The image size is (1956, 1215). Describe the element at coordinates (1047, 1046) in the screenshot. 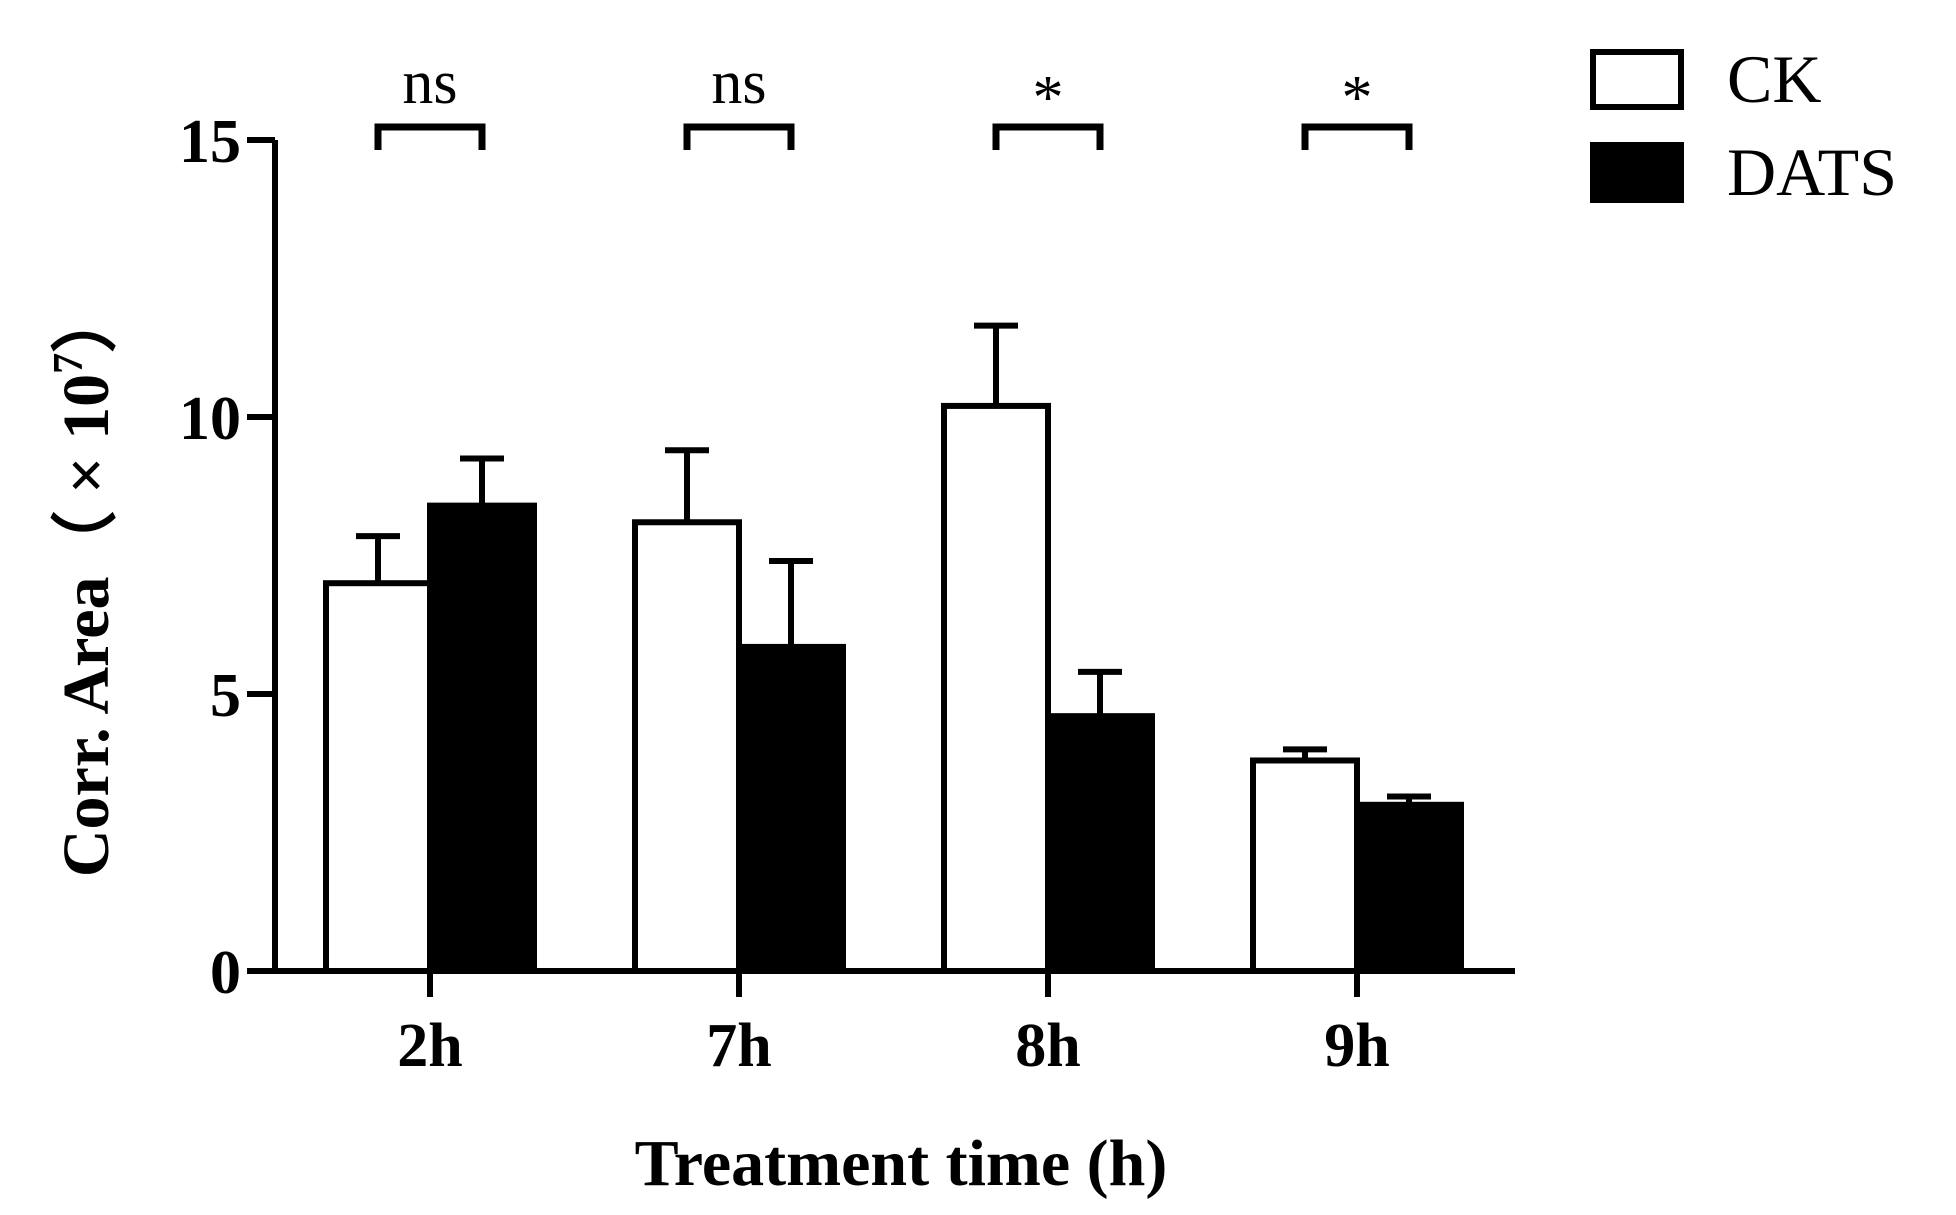

I see `x-tick-label: 8h` at that location.